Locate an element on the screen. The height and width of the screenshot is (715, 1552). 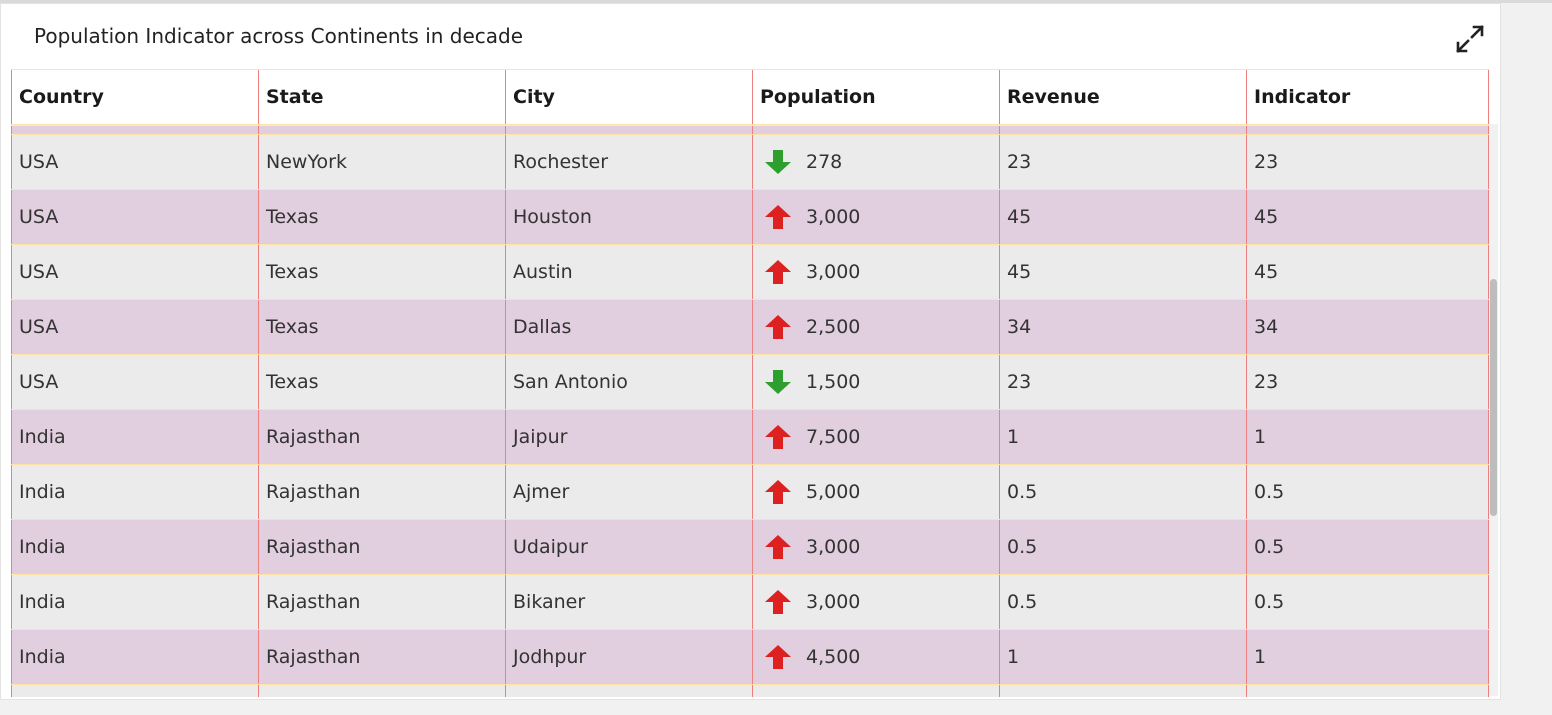
table-row: India Rajasthan Jodhpur 4,500 1 1 is located at coordinates (750, 657).